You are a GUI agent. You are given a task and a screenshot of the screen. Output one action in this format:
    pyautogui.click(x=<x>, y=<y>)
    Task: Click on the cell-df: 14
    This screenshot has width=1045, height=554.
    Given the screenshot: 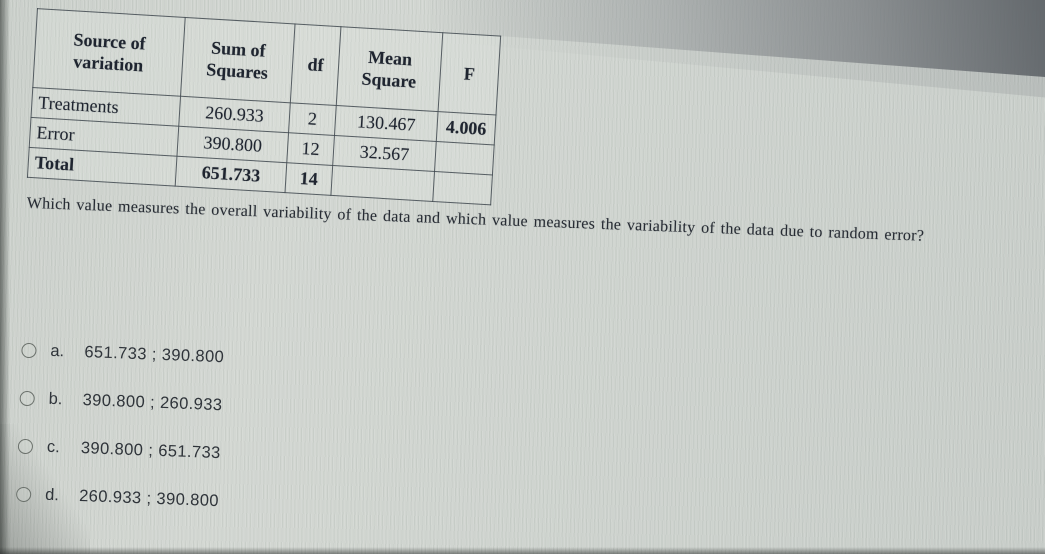 What is the action you would take?
    pyautogui.click(x=308, y=179)
    